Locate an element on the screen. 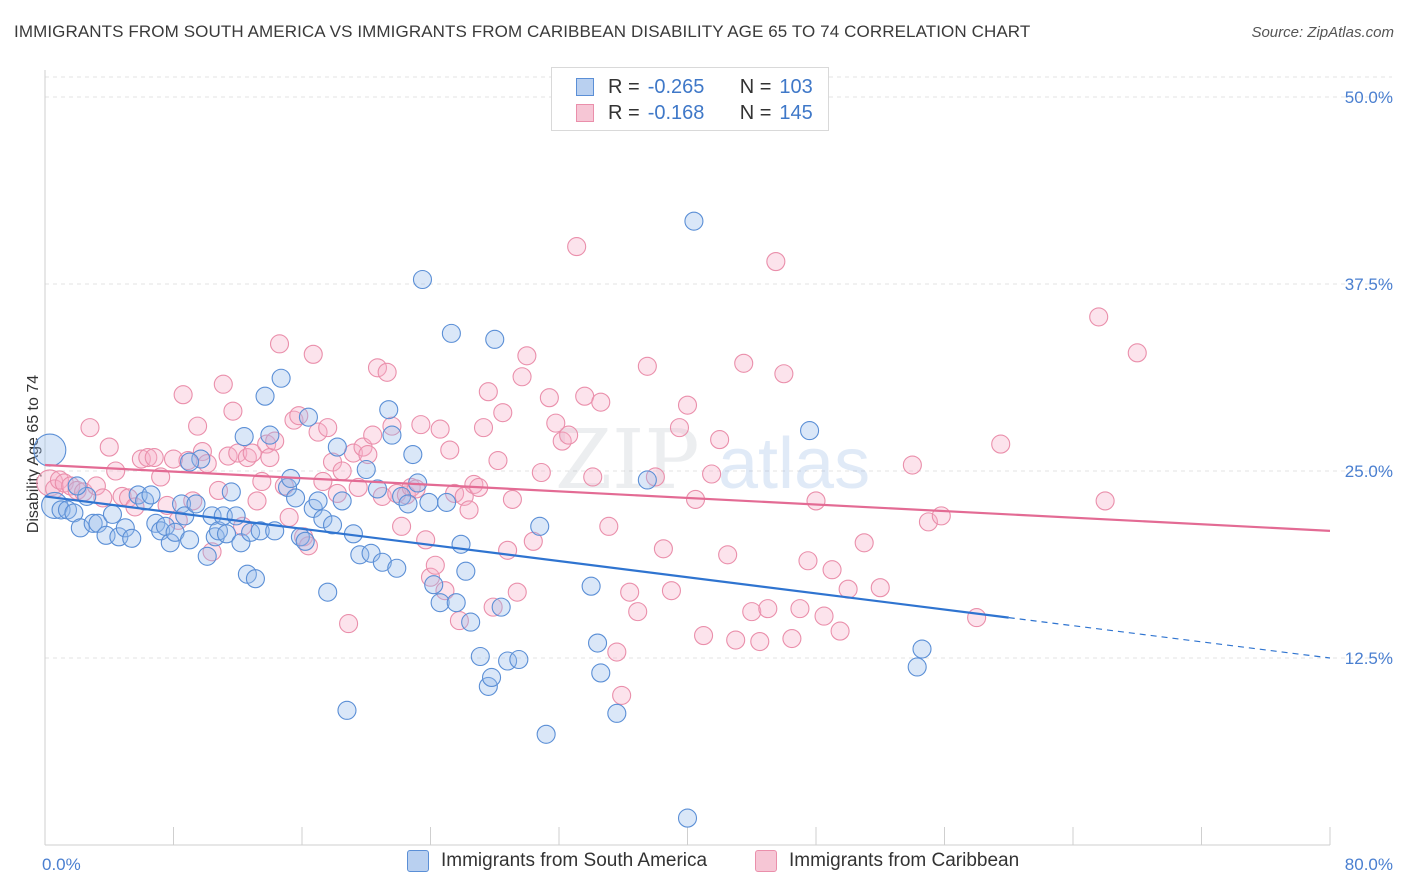 This screenshot has height=892, width=1406. x-tick-label: 80.0% is located at coordinates (1369, 864).